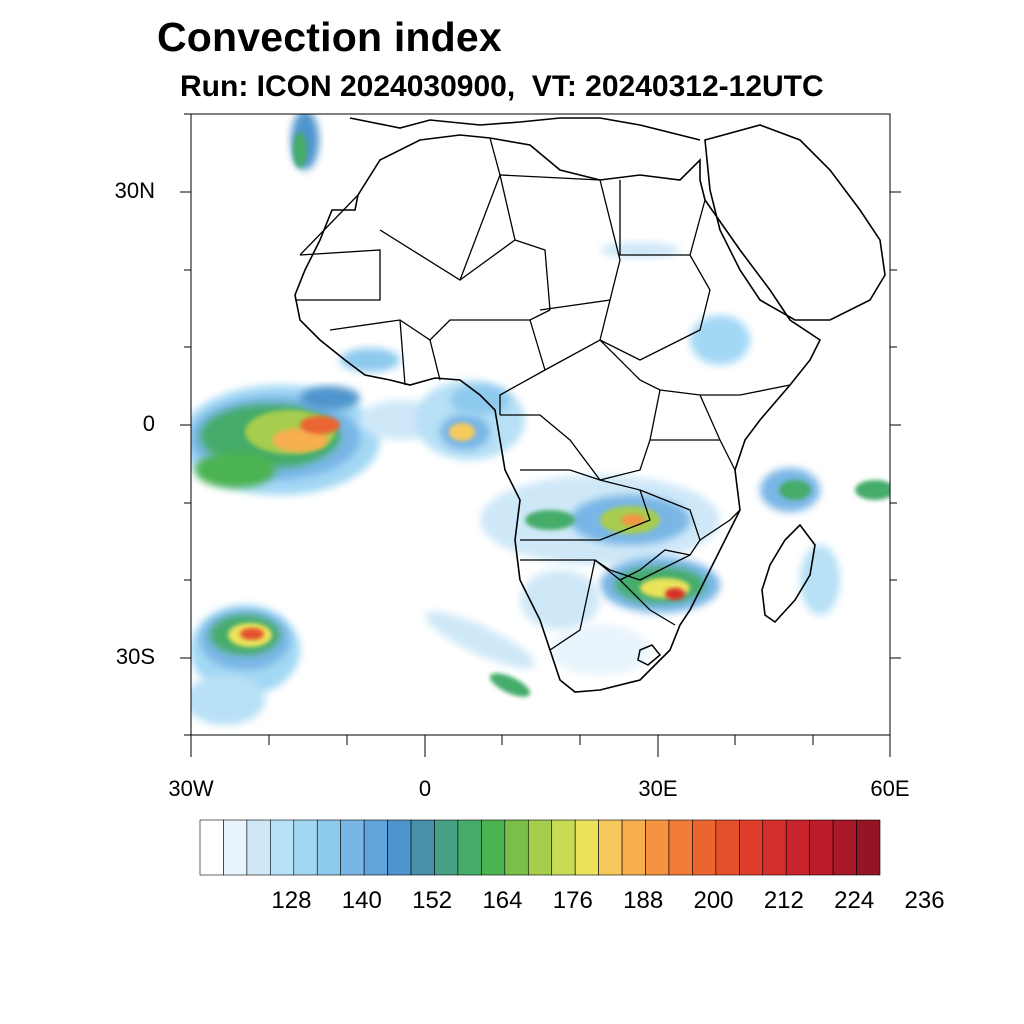 The image size is (1024, 1024). What do you see at coordinates (502, 900) in the screenshot?
I see `colorbar-tick-label: 164` at bounding box center [502, 900].